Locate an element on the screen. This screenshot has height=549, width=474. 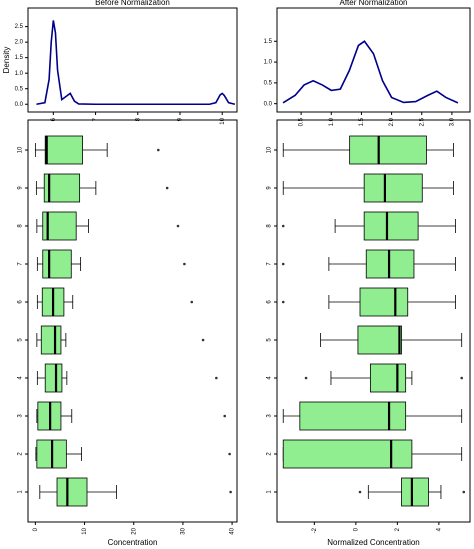
x-tick-label: 40 is located at coordinates (233, 530).